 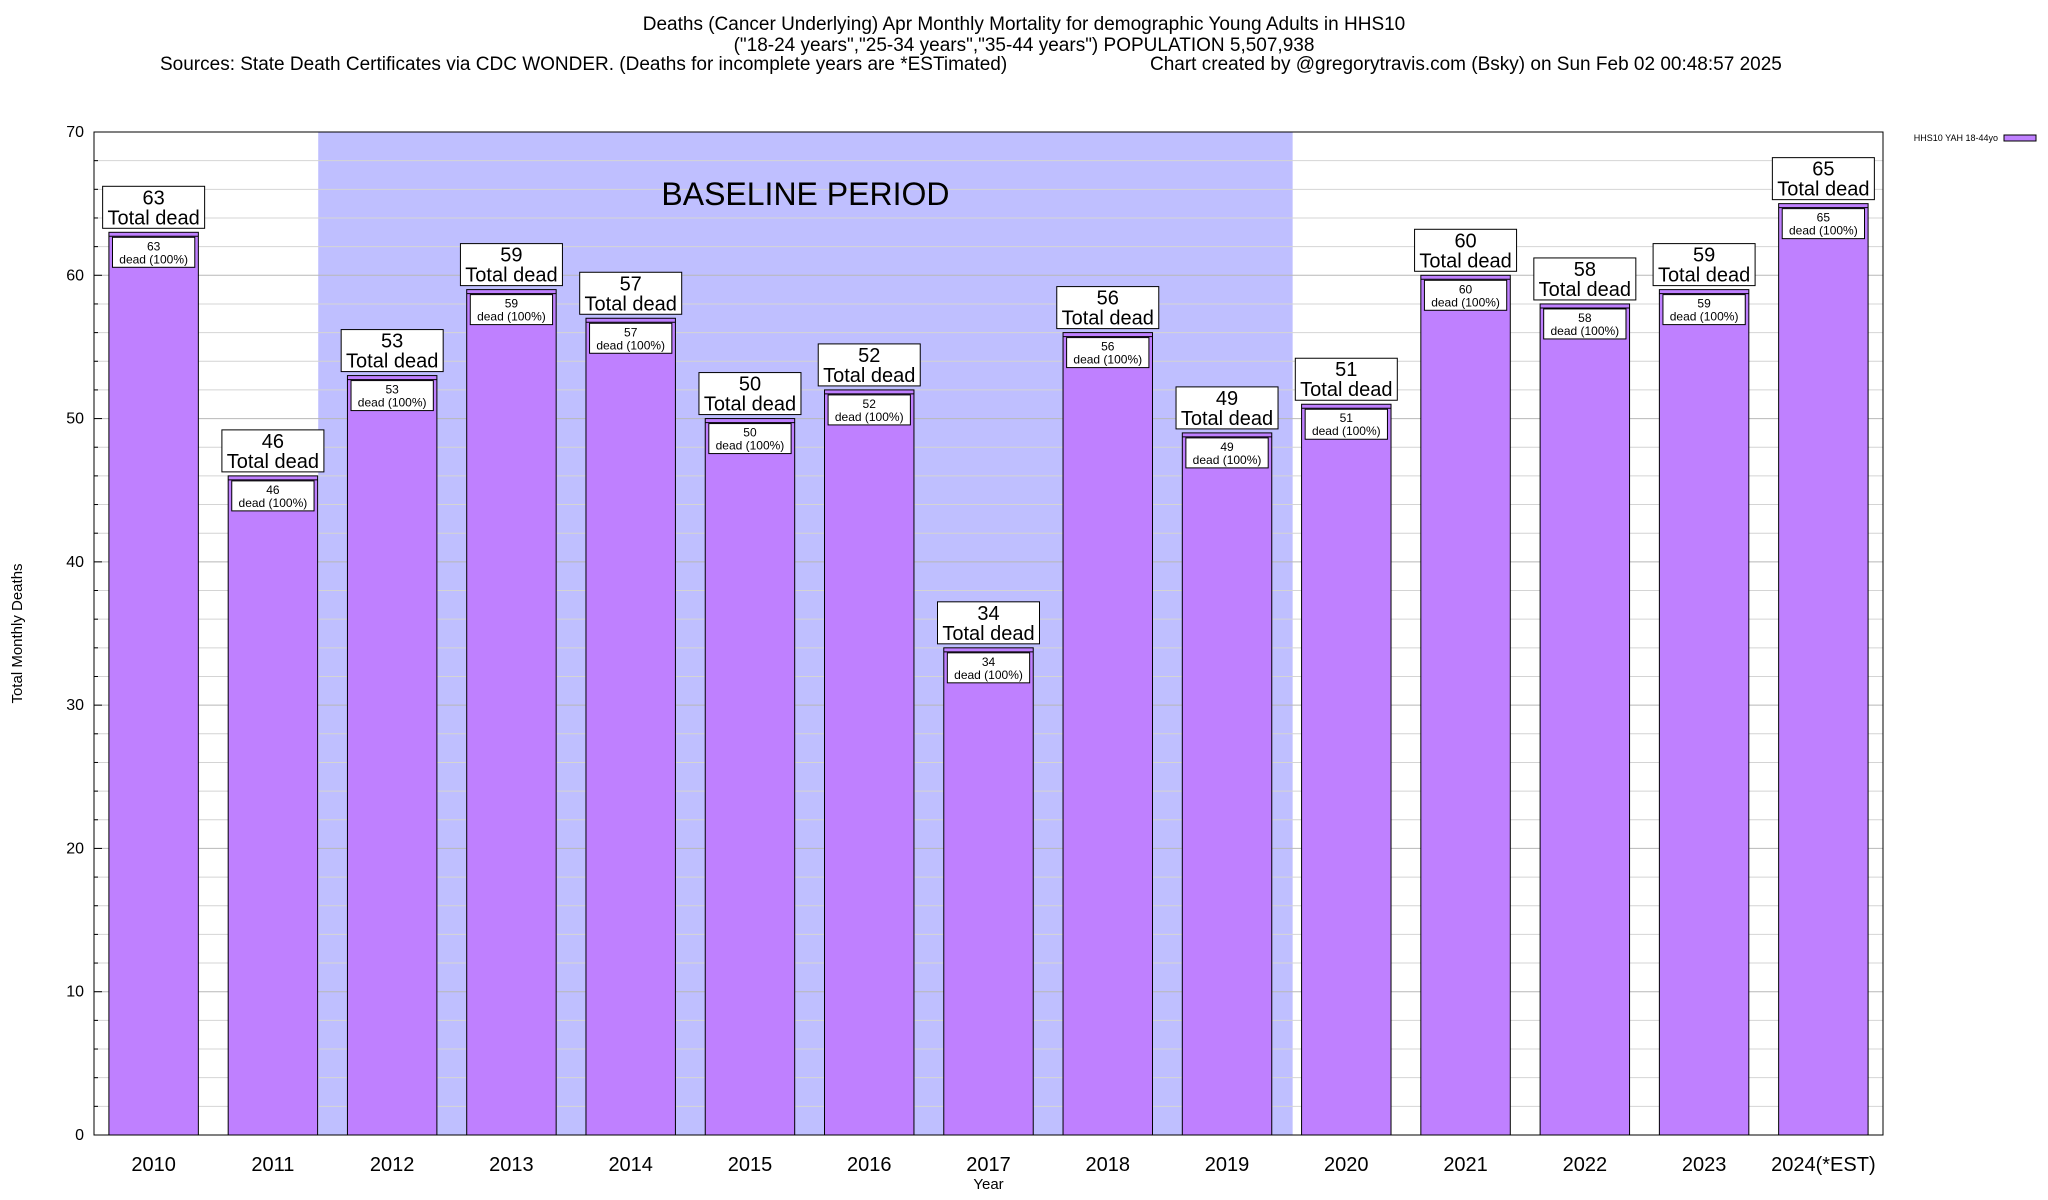 I want to click on inner-label-value: 56, so click(x=1108, y=347).